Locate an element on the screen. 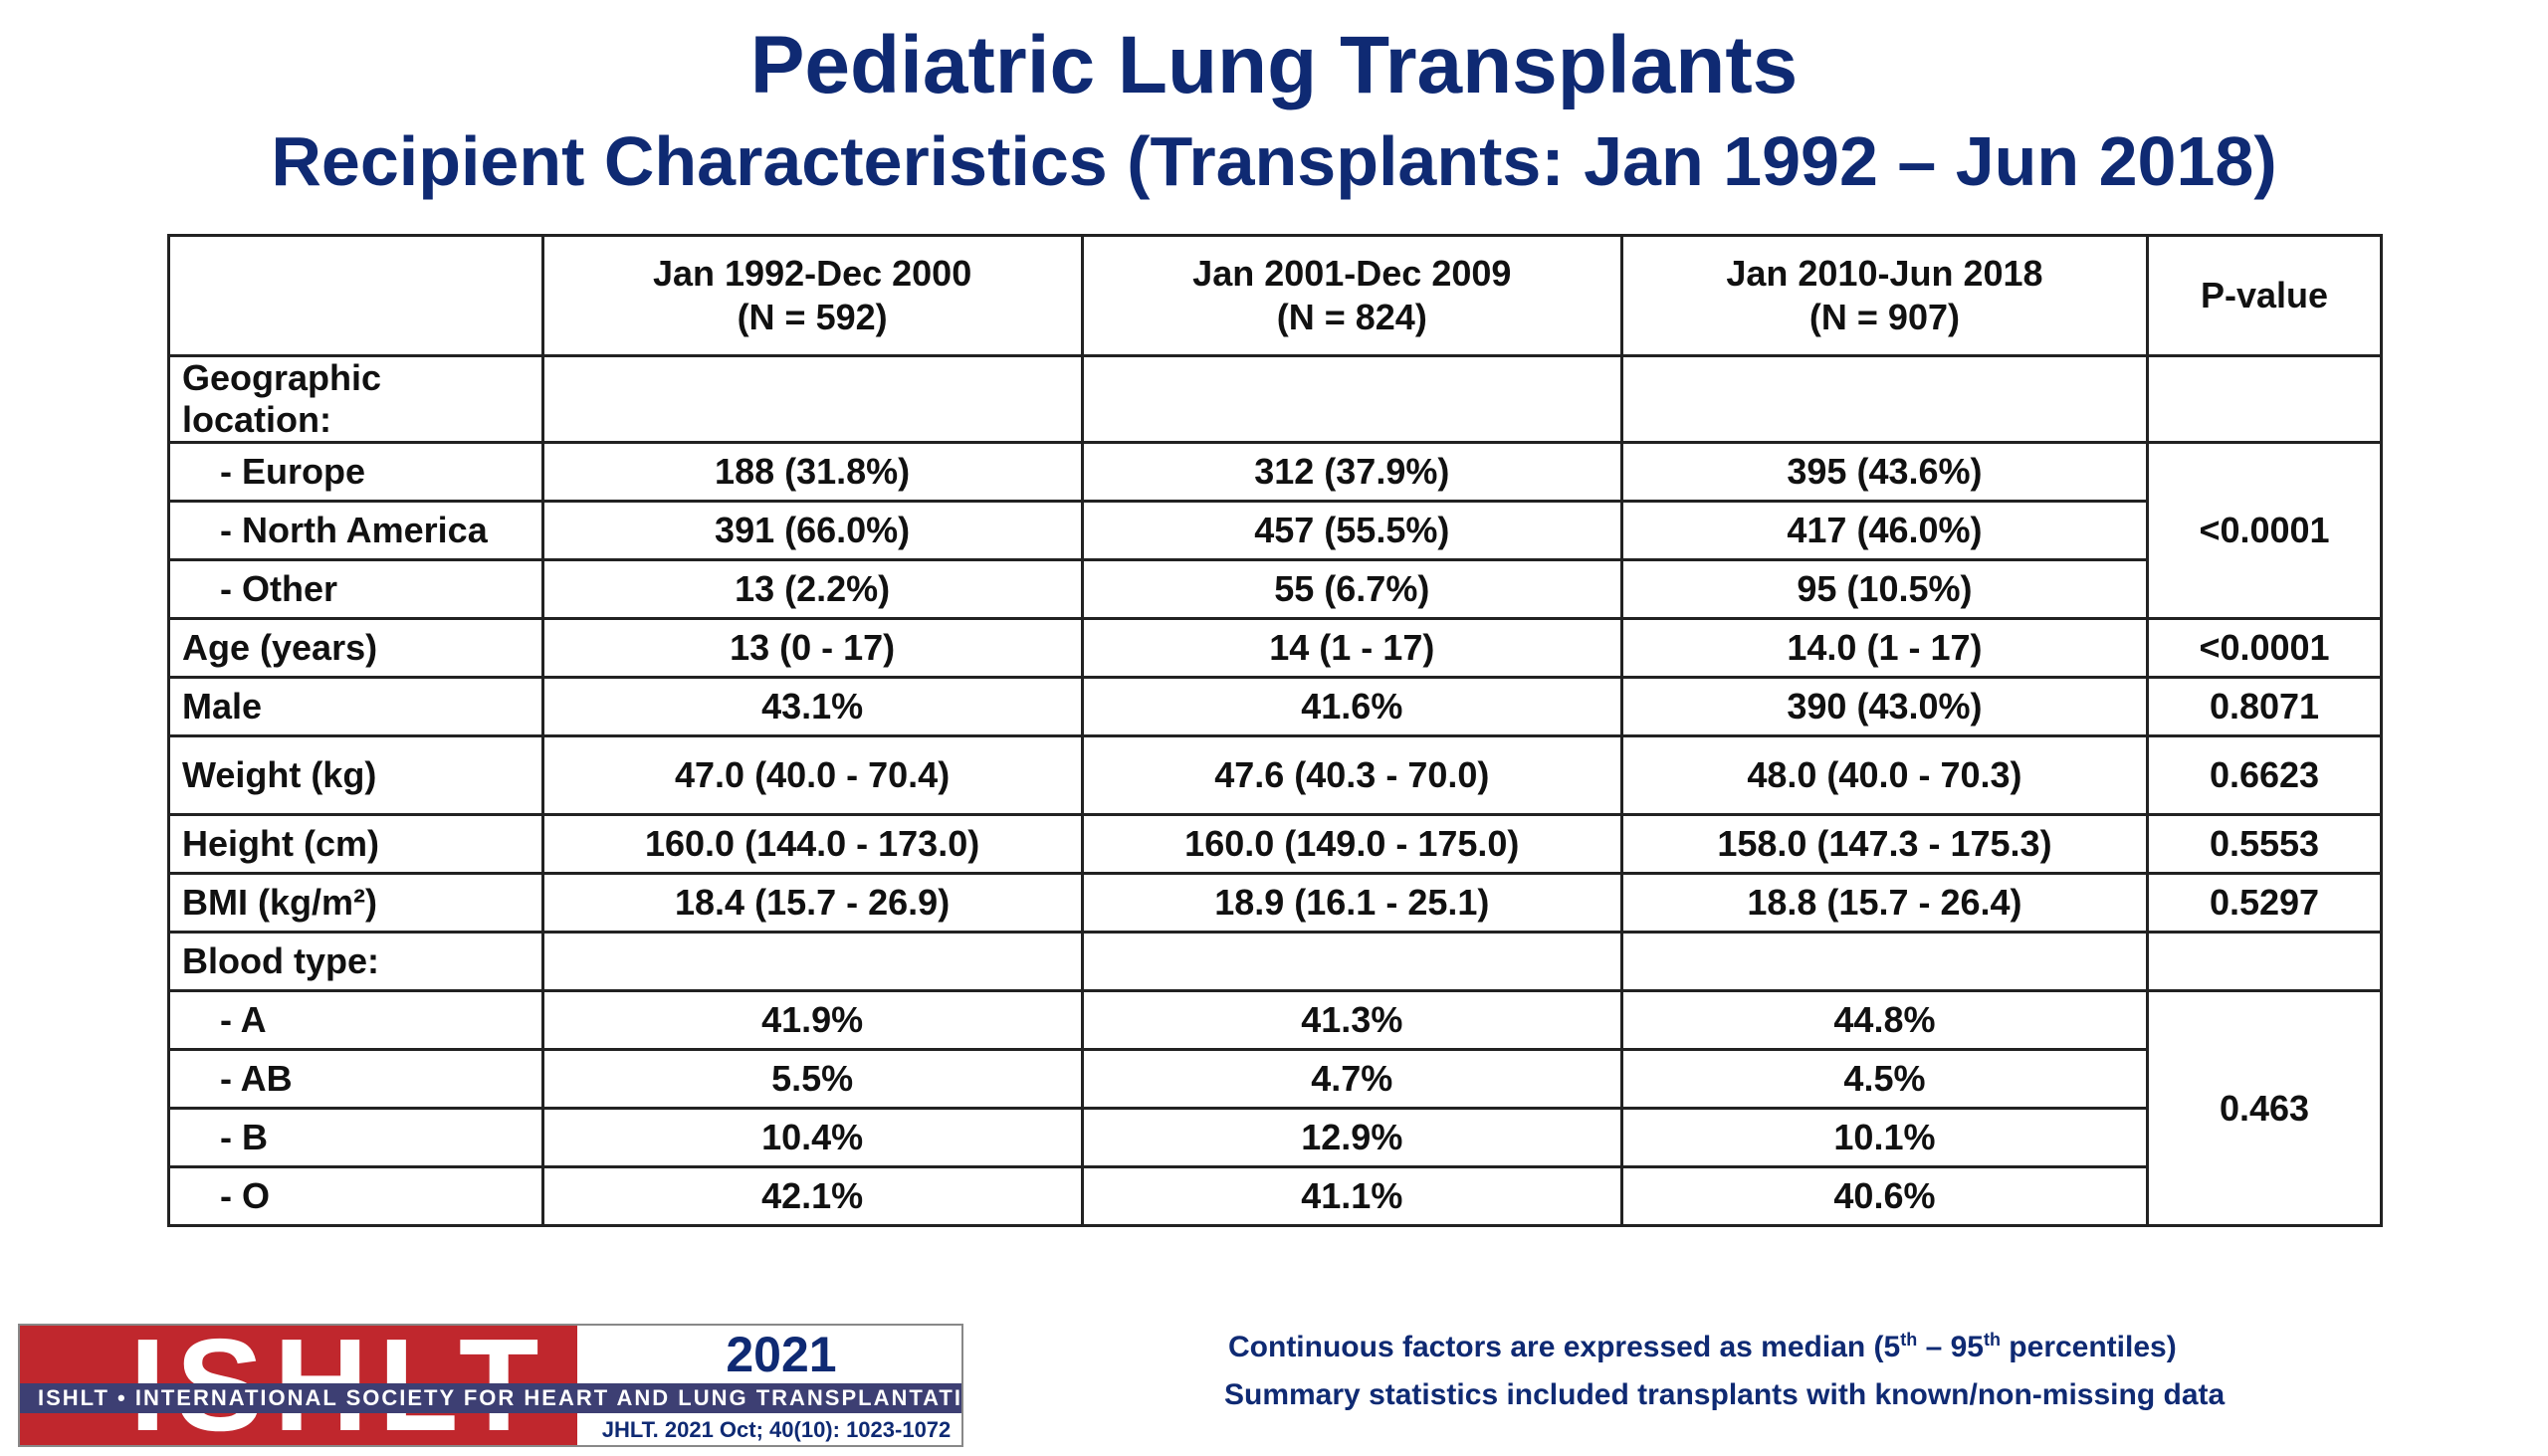  row-label: Geographic location: is located at coordinates (355, 399).